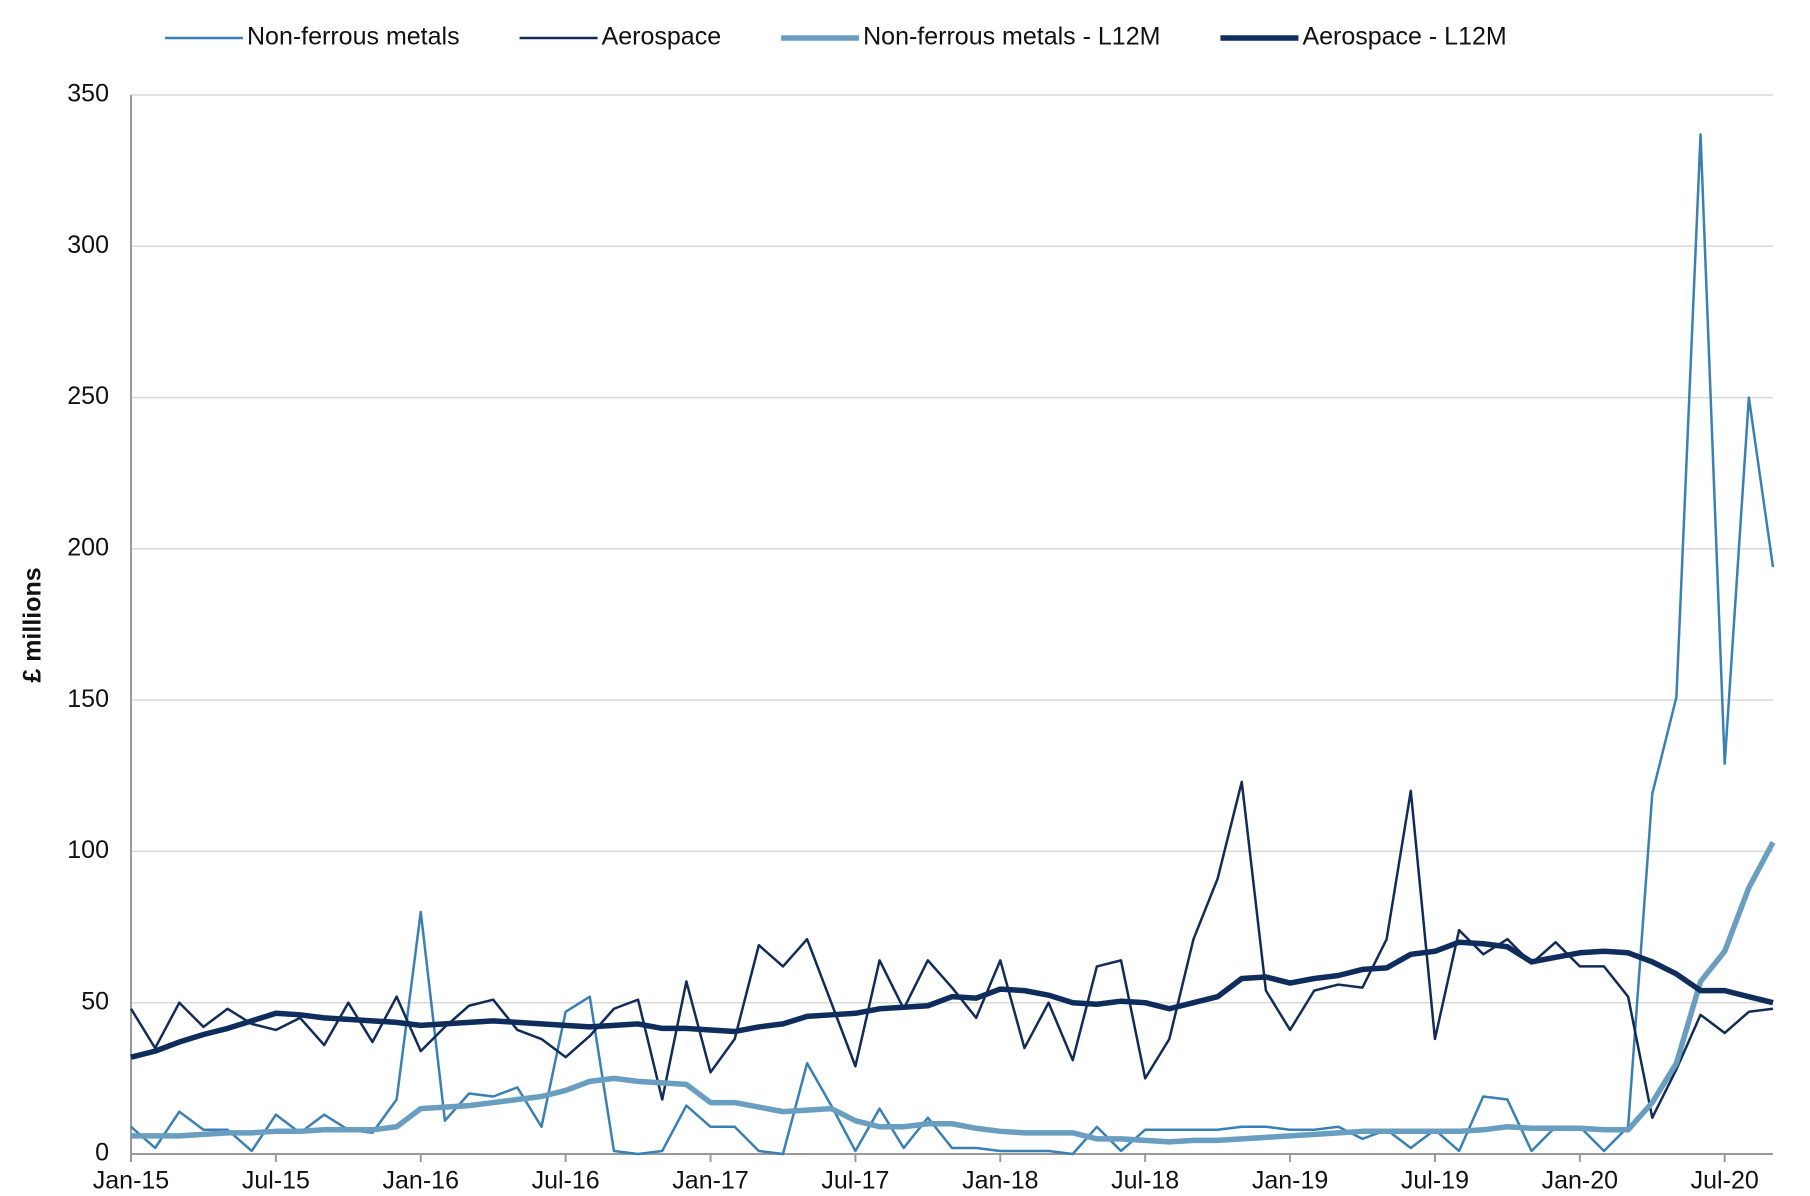 This screenshot has width=1810, height=1196. What do you see at coordinates (88, 245) in the screenshot?
I see `y-tick-label: 300` at bounding box center [88, 245].